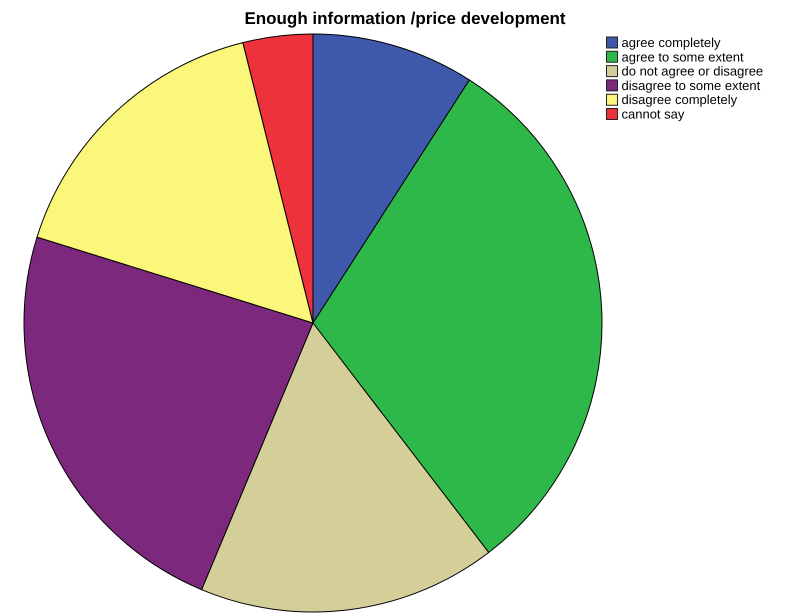 The image size is (792, 613). What do you see at coordinates (671, 42) in the screenshot?
I see `legend-label: agree completely` at bounding box center [671, 42].